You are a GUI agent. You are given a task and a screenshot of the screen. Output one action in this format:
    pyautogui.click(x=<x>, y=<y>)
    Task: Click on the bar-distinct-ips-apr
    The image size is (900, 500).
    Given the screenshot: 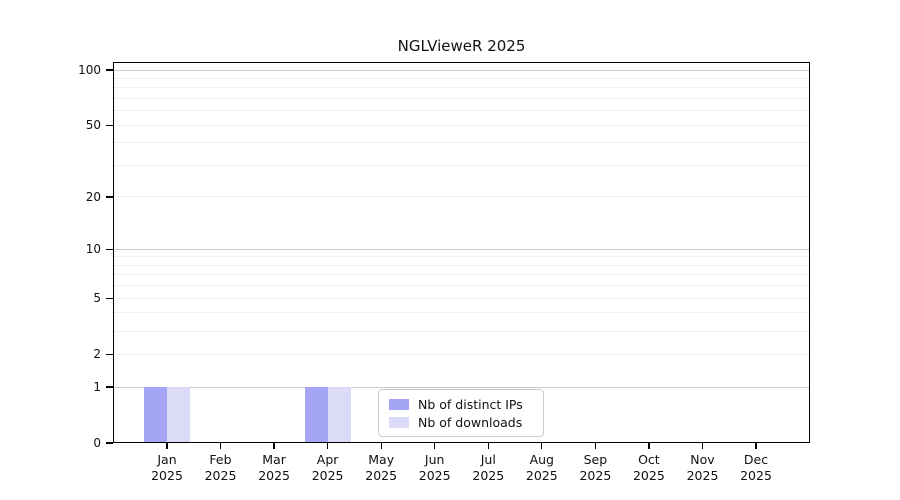 What is the action you would take?
    pyautogui.click(x=316, y=415)
    